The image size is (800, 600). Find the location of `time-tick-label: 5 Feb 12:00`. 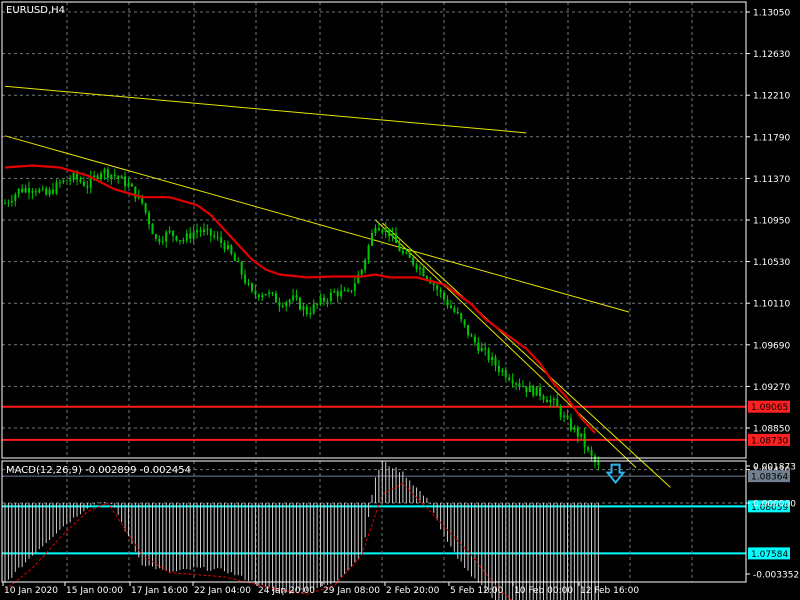

time-tick-label: 5 Feb 12:00 is located at coordinates (477, 591).